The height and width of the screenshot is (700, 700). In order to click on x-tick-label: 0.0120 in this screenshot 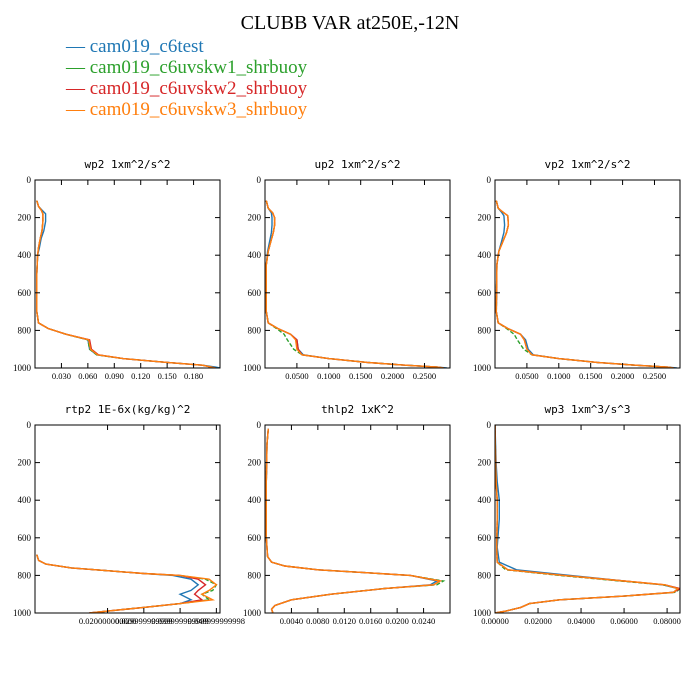, I will do `click(344, 621)`.